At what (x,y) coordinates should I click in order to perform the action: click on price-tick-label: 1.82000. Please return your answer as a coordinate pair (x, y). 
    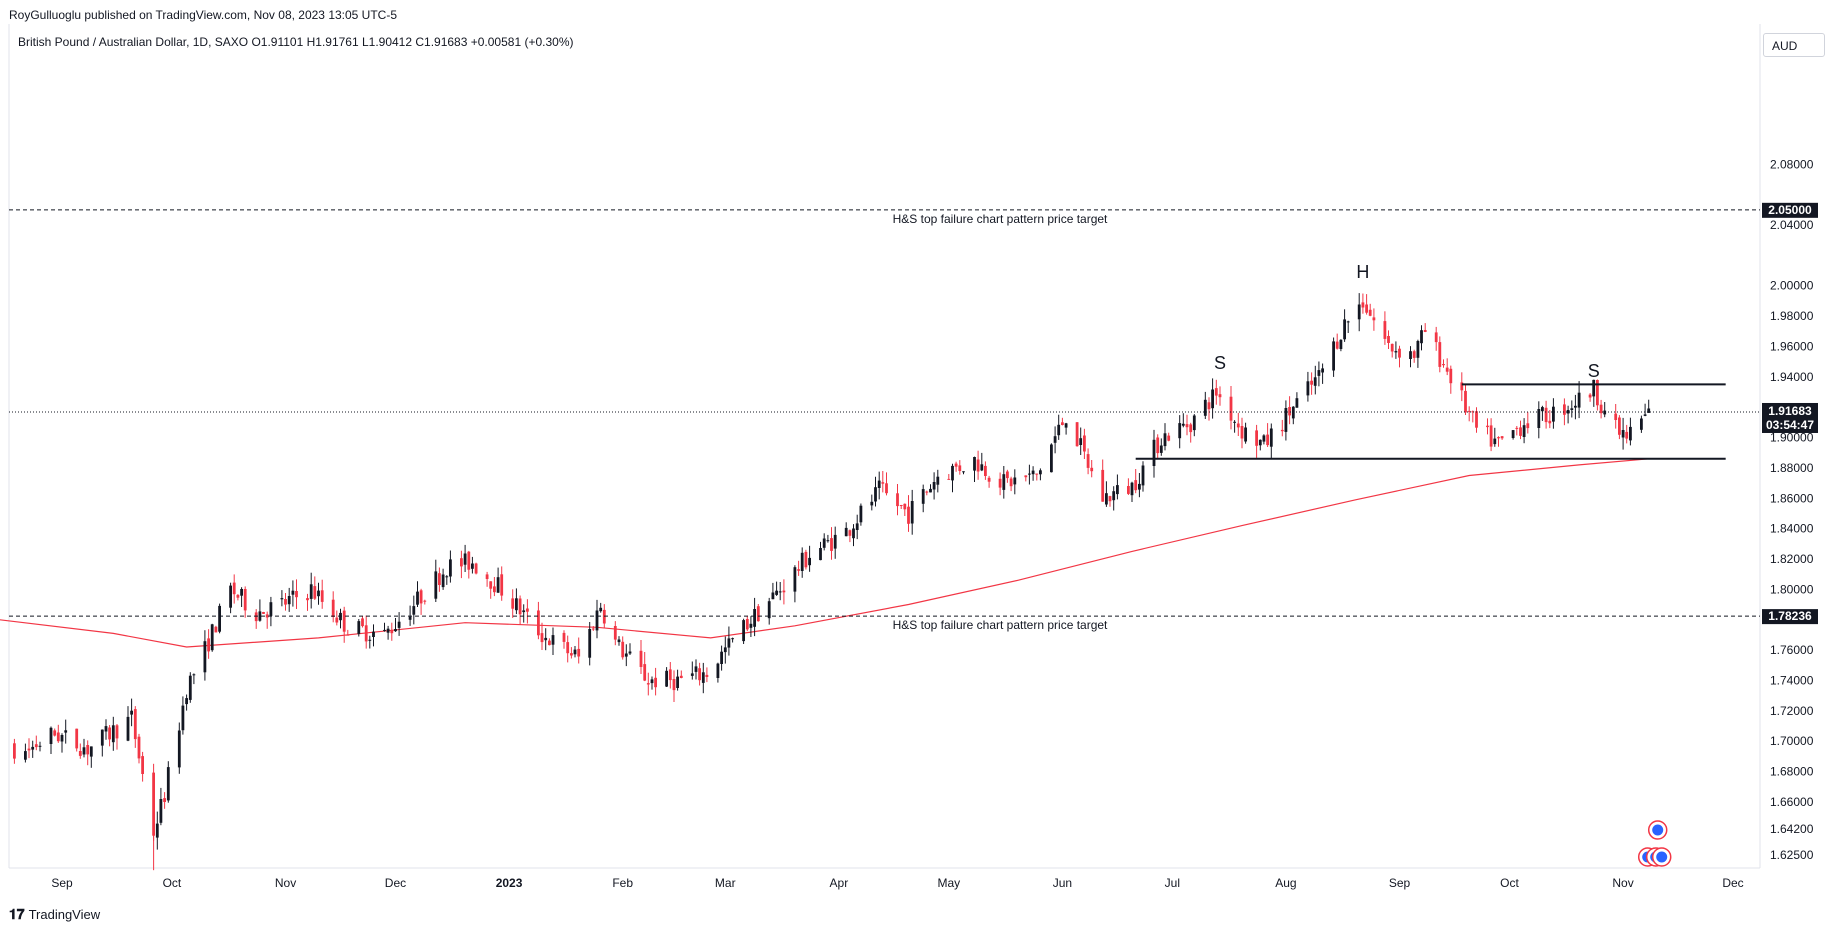
    Looking at the image, I should click on (1792, 559).